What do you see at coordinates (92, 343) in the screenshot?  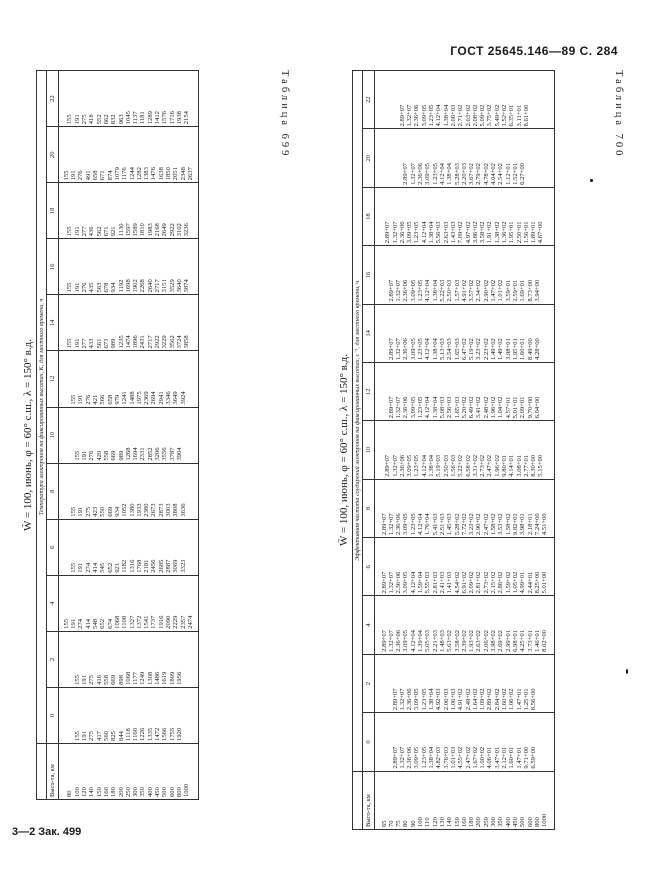 I see `cell-value: 433` at bounding box center [92, 343].